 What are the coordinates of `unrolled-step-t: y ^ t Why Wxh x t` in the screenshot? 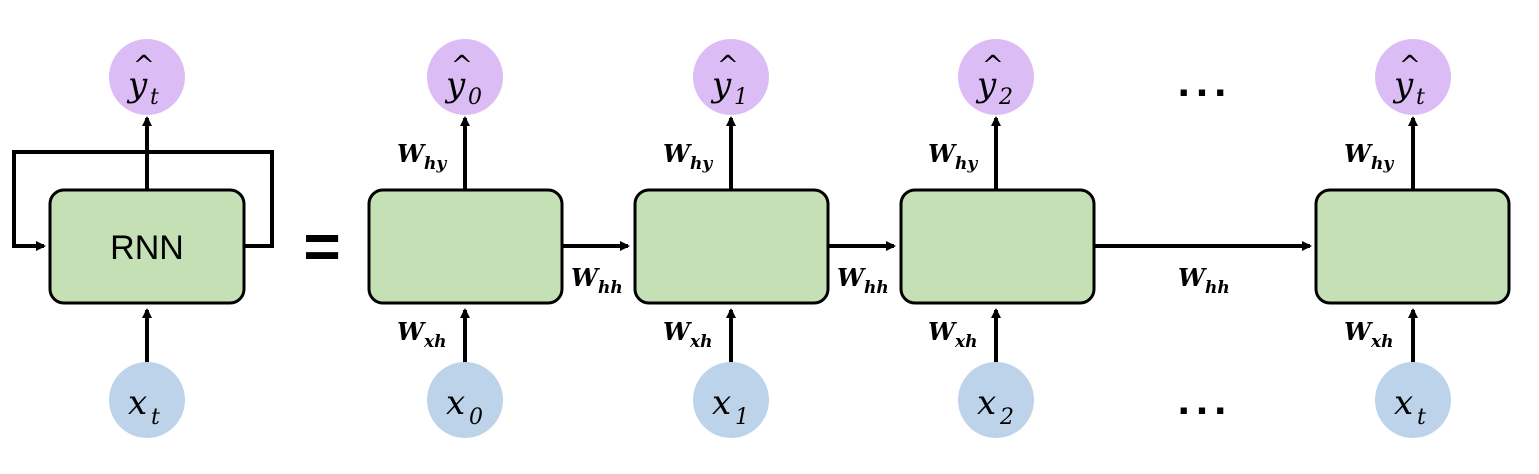 It's located at (1412, 238).